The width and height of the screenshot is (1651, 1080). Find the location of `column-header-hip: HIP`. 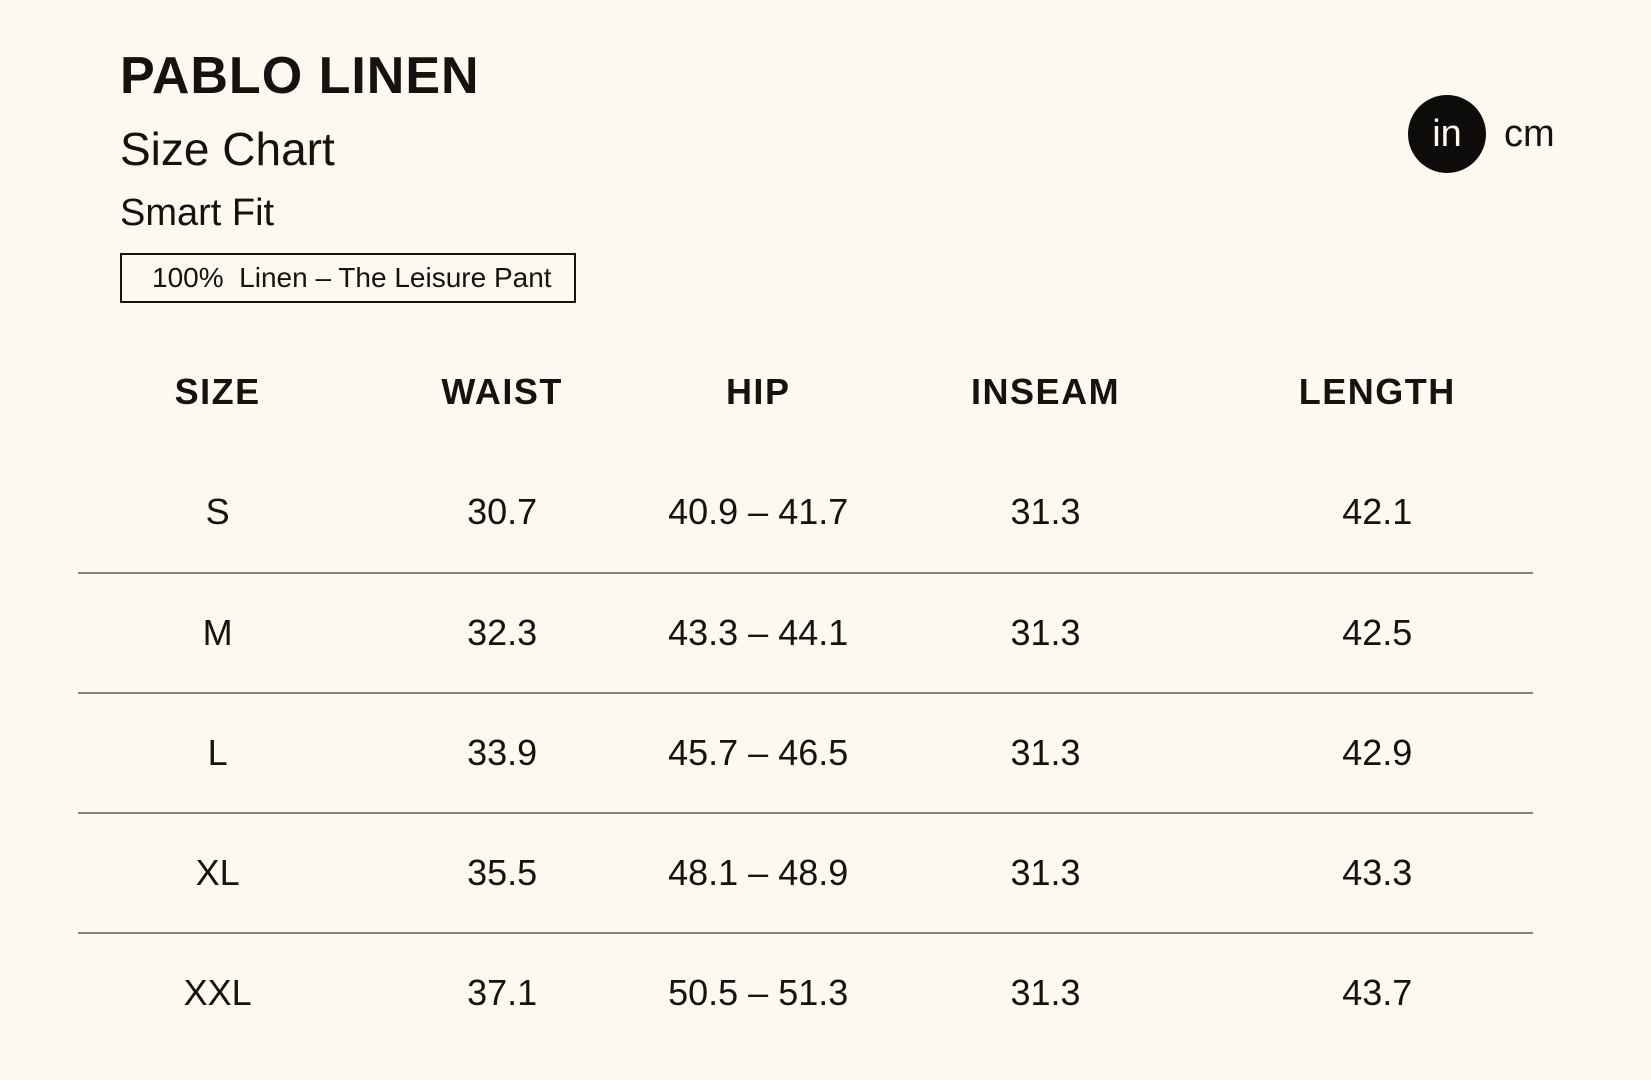

column-header-hip: HIP is located at coordinates (758, 391).